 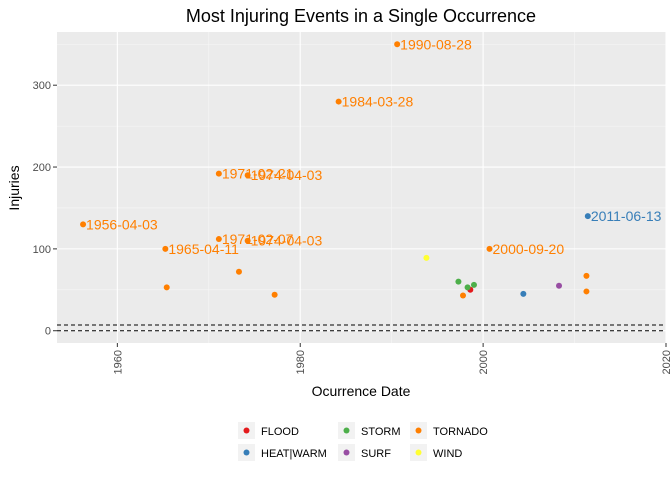 What do you see at coordinates (294, 454) in the screenshot?
I see `legend-label: HEAT|WARM` at bounding box center [294, 454].